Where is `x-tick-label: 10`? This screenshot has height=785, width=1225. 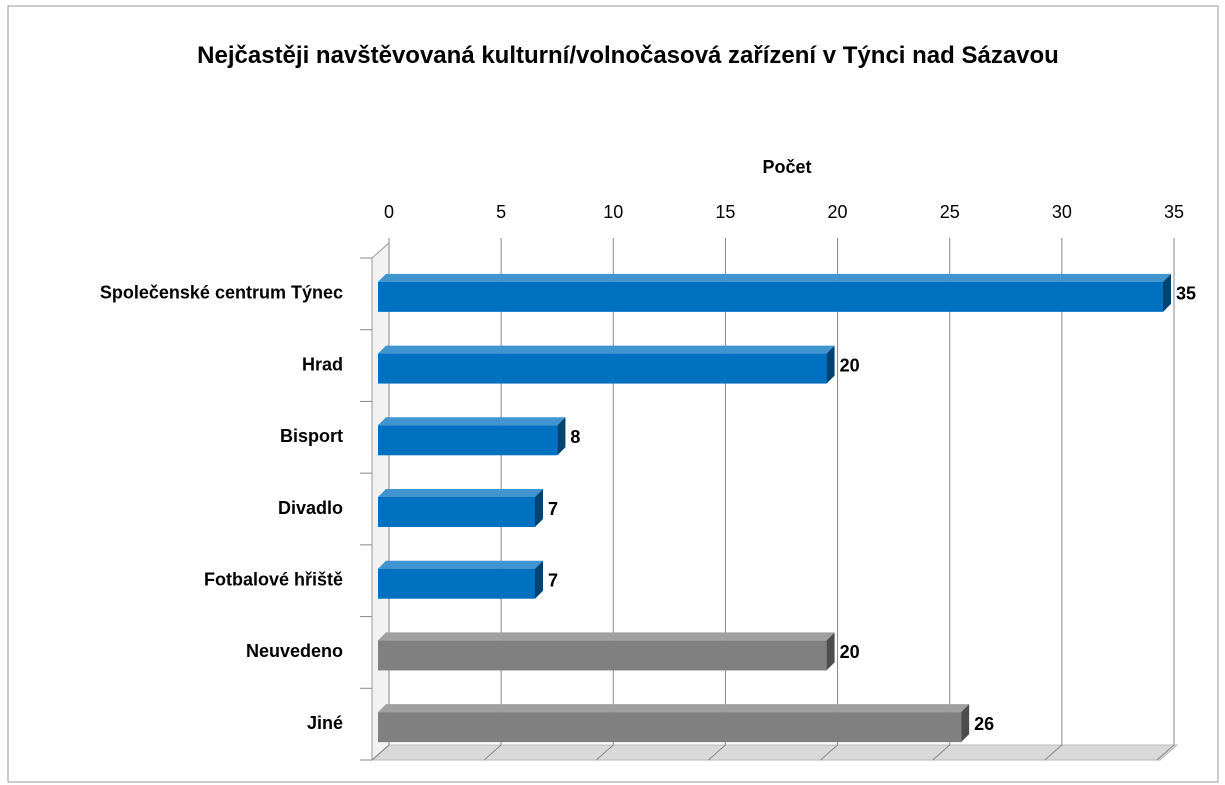
x-tick-label: 10 is located at coordinates (613, 212).